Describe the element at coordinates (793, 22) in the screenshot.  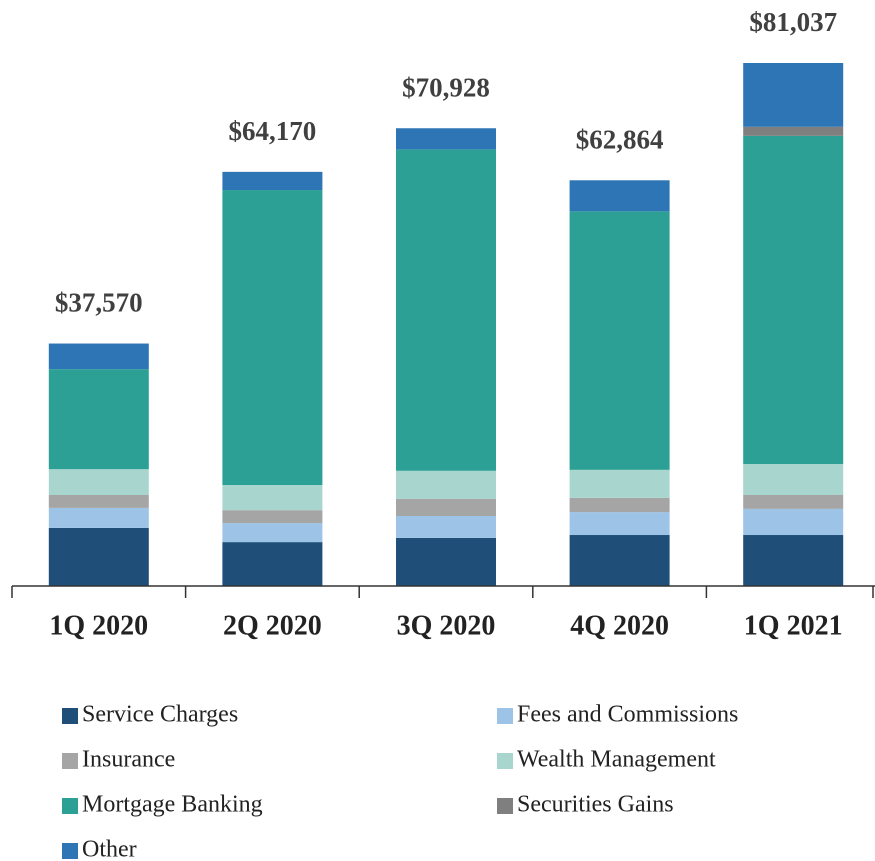
I see `total-label: $81,037` at that location.